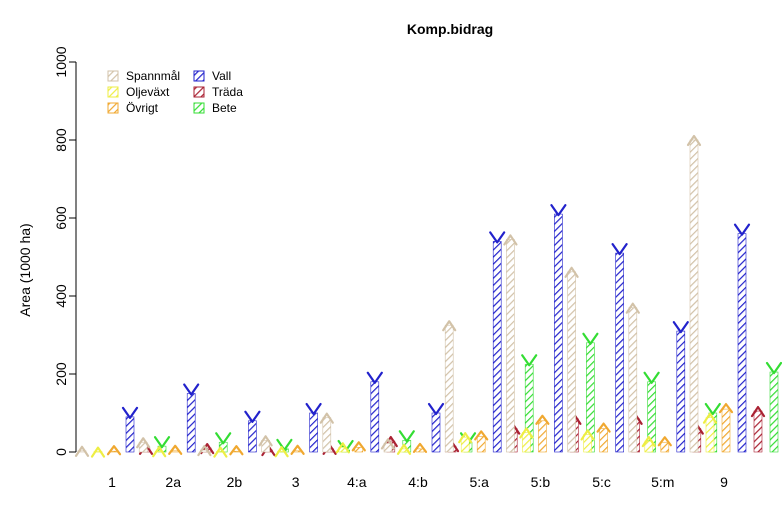 The image size is (782, 521). What do you see at coordinates (112, 482) in the screenshot?
I see `x-tick-label: 1` at bounding box center [112, 482].